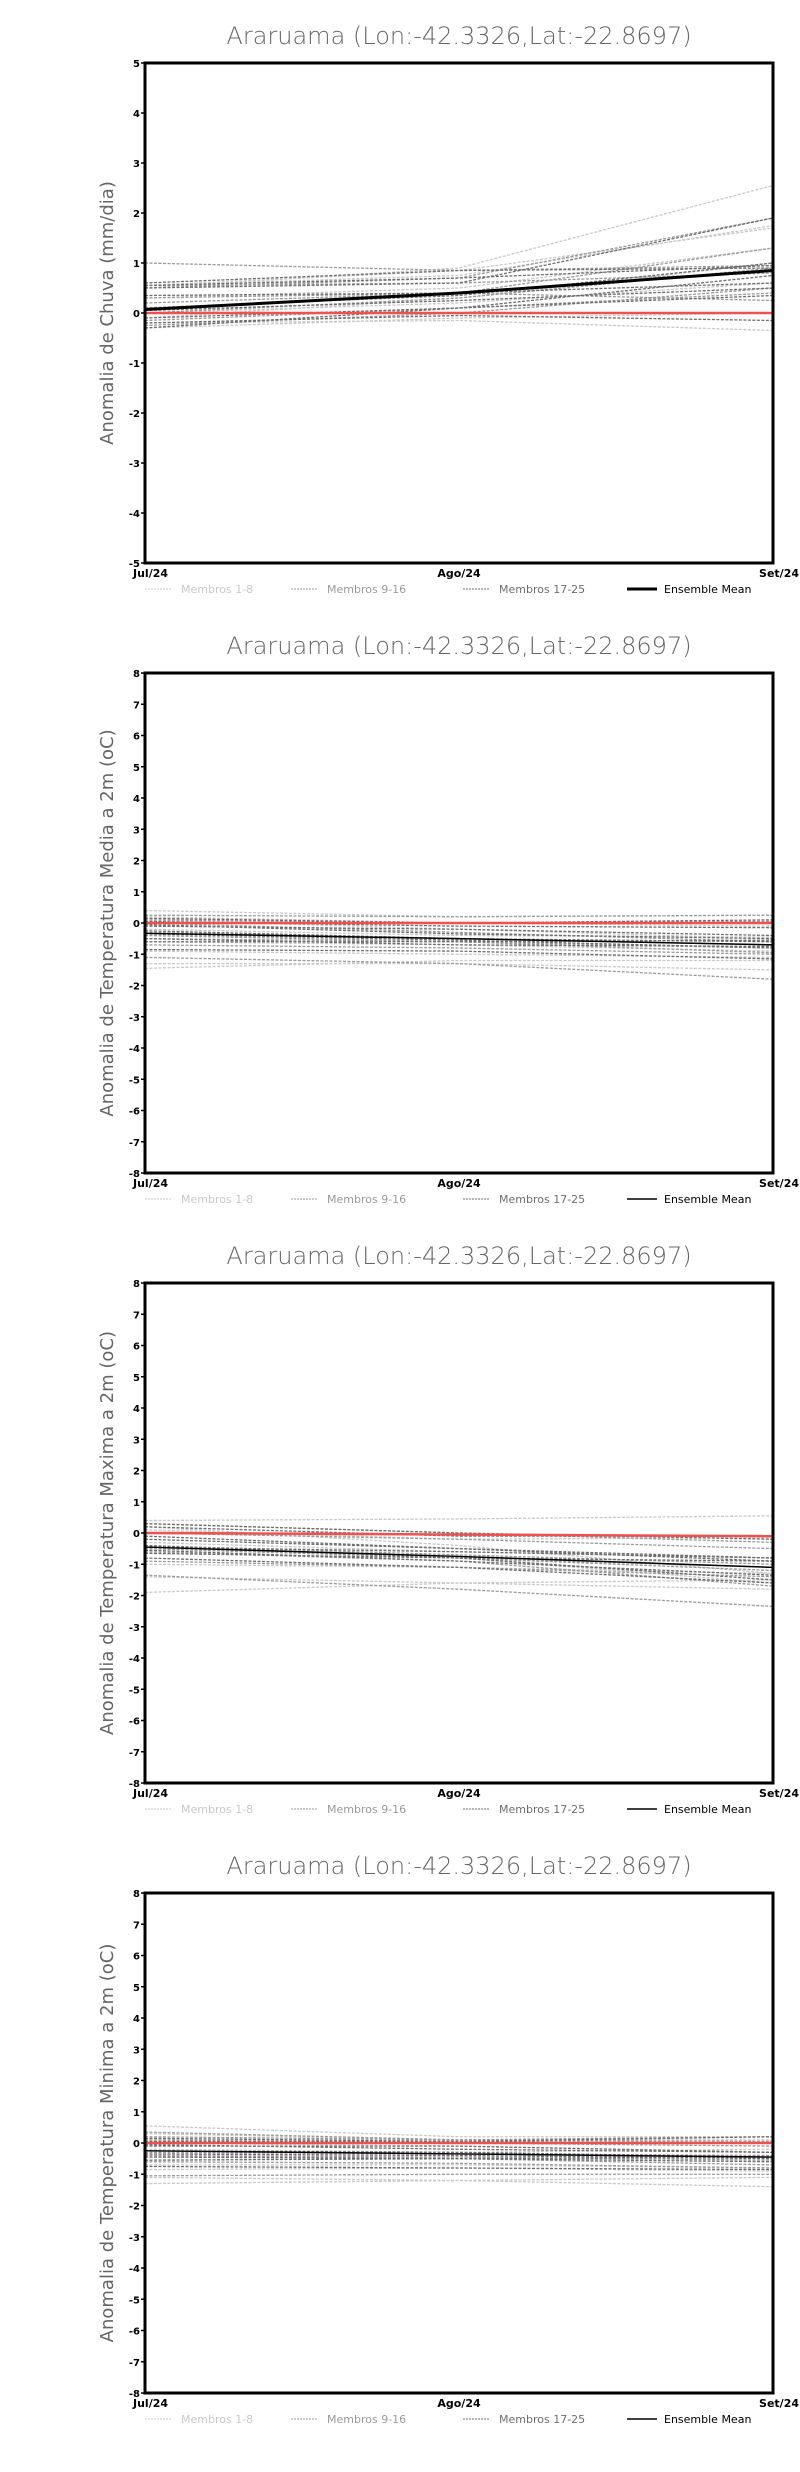 Image resolution: width=800 pixels, height=2472 pixels. I want to click on legend-item-1: Membros 1-8, so click(199, 2419).